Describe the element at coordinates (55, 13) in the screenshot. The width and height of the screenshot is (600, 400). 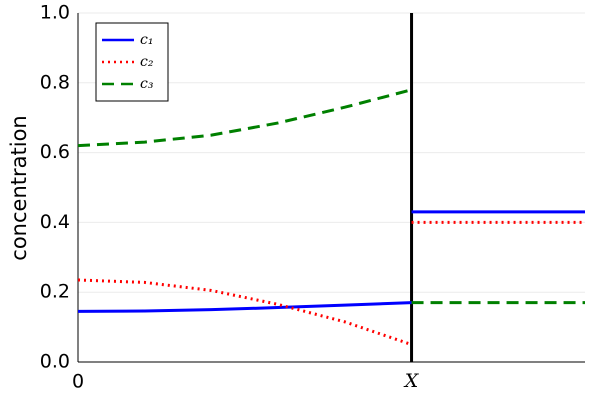
I see `y-tick-label: 1.0` at that location.